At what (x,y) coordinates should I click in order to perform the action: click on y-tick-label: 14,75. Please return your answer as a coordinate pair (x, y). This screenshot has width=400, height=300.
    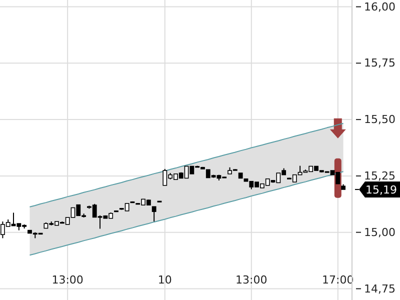
    Looking at the image, I should click on (380, 289).